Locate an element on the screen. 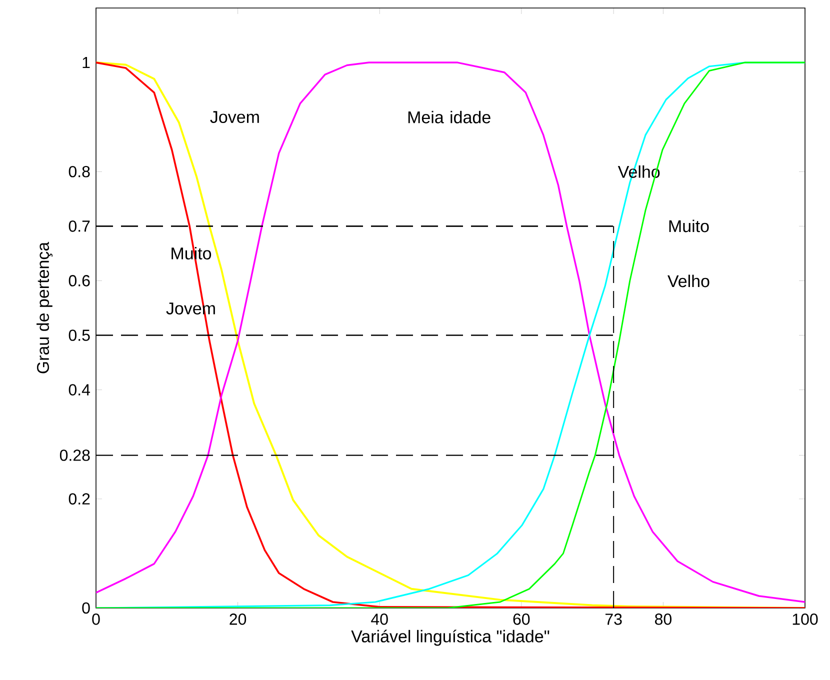  y-tick-label: 0.4 is located at coordinates (79, 390).